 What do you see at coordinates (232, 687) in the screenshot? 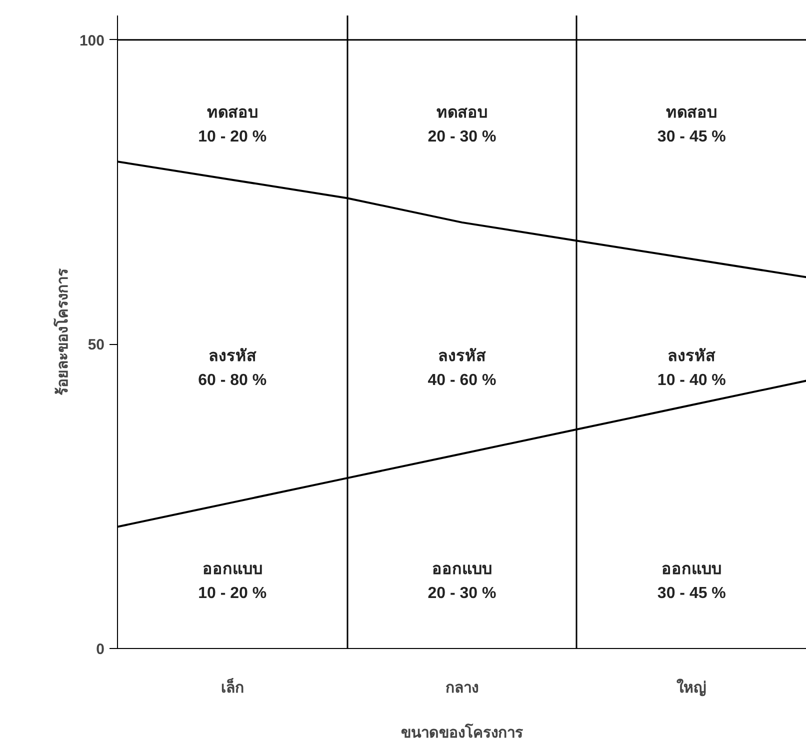
I see `x-tick-label: เล็ก` at bounding box center [232, 687].